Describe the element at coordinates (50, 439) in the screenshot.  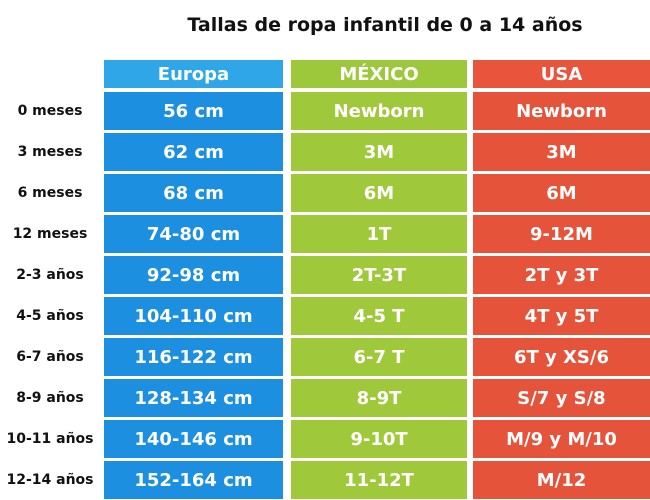
I see `row-label: 10-11 años` at that location.